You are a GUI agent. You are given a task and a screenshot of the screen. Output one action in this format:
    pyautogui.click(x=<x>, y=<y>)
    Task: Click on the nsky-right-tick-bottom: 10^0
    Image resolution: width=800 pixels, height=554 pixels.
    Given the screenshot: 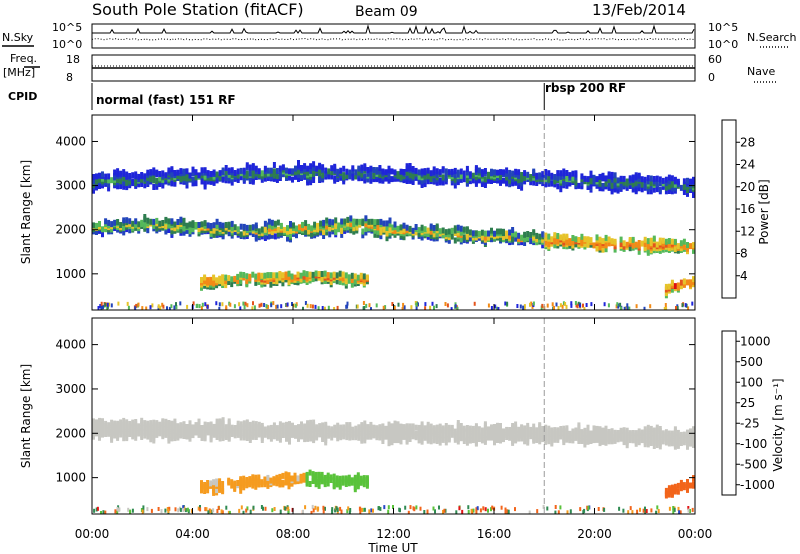 What is the action you would take?
    pyautogui.click(x=723, y=44)
    